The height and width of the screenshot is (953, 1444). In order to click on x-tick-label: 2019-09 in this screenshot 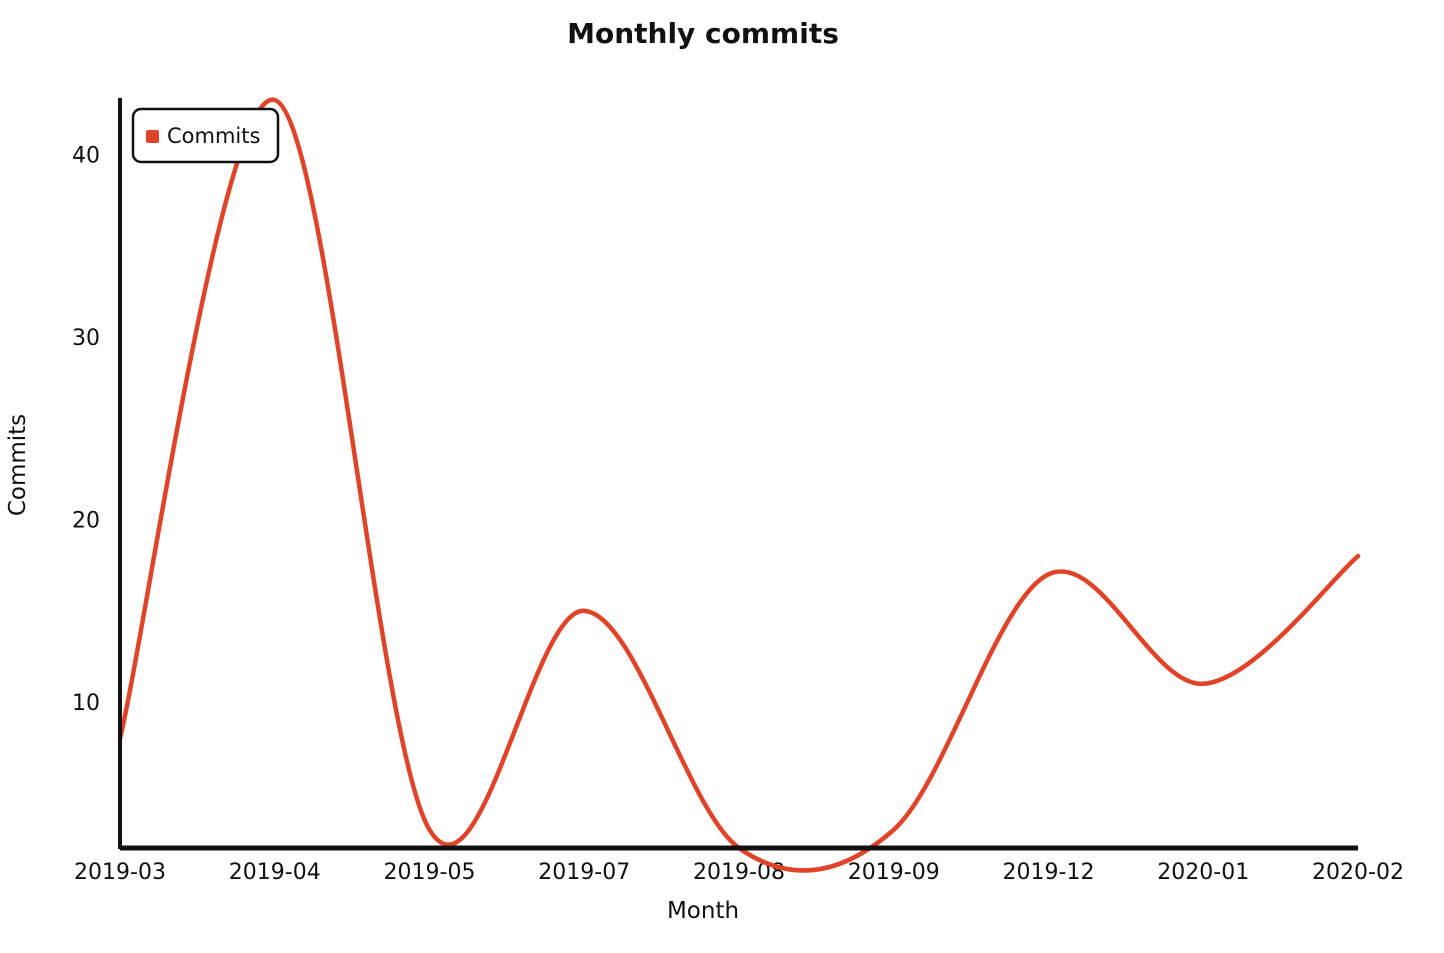, I will do `click(894, 872)`.